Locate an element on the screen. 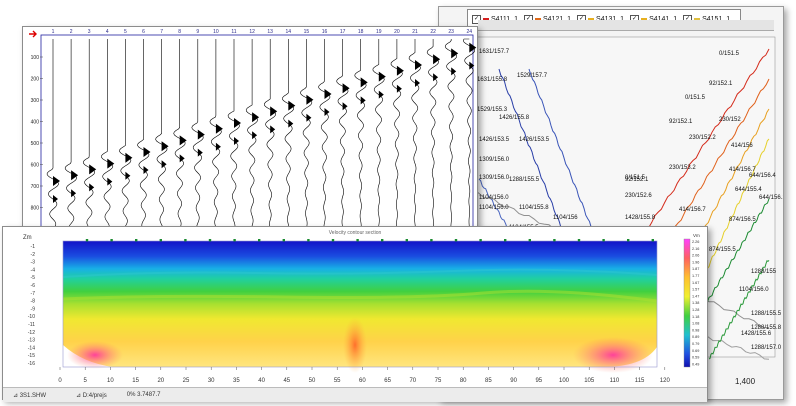 This screenshot has width=796, height=406. y-tick-label: -2 is located at coordinates (33, 255).